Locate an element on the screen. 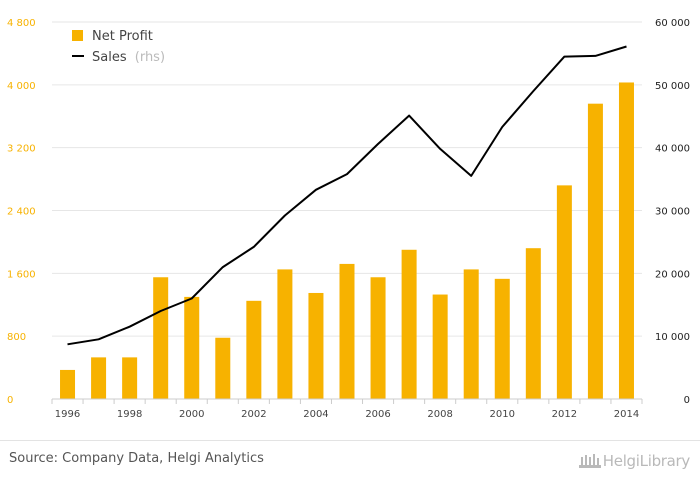 This screenshot has width=700, height=484. left-y-tick-label: 4 000 is located at coordinates (21, 86).